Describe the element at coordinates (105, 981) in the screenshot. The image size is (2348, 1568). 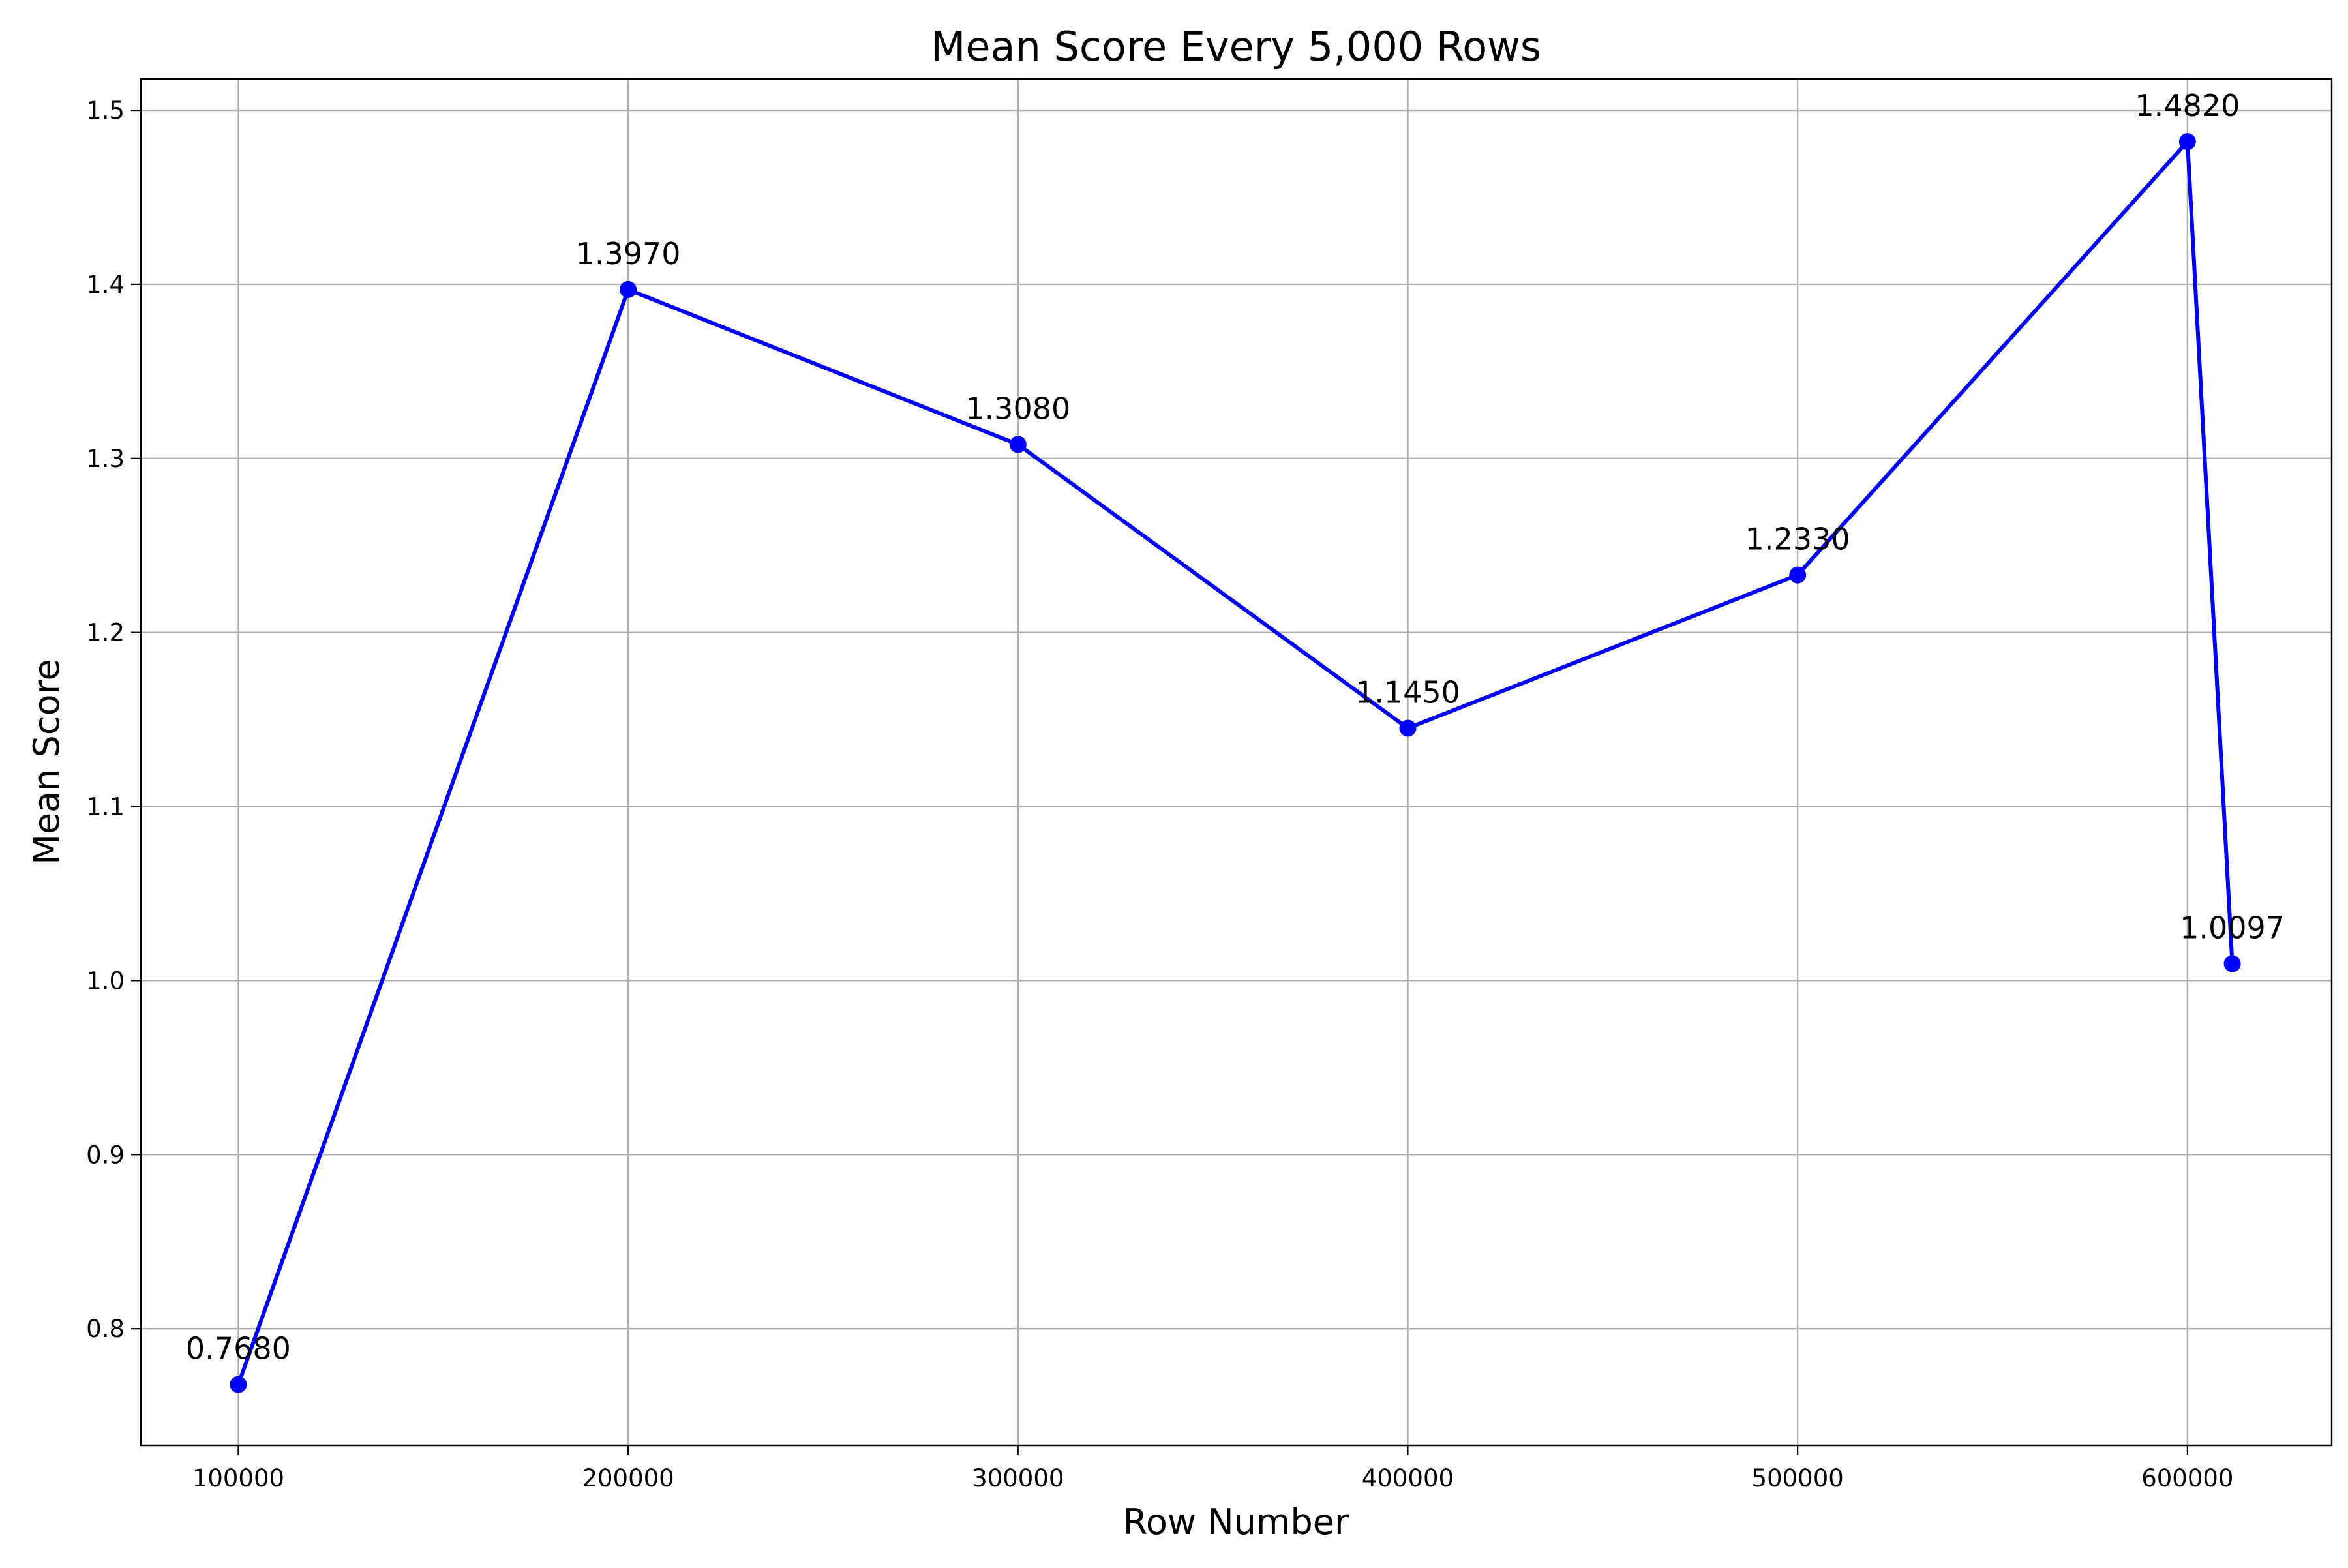
I see `y-tick-label: 1.0` at that location.